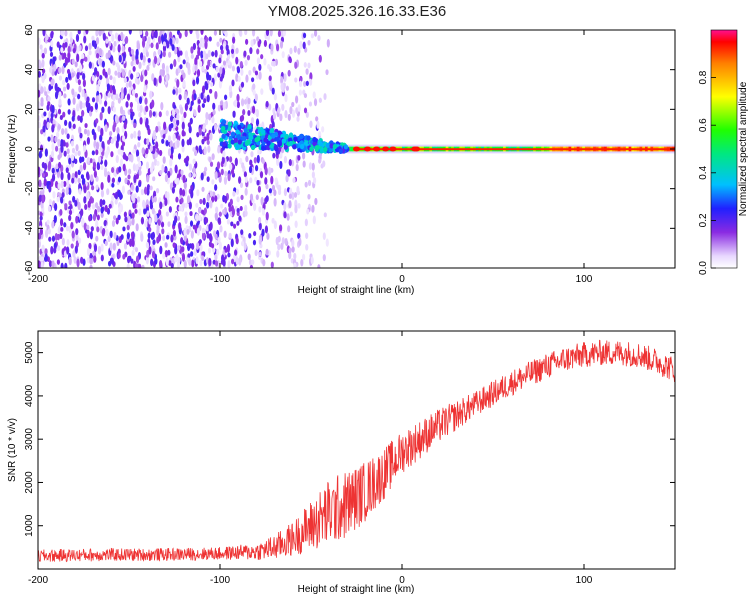 The height and width of the screenshot is (600, 750). What do you see at coordinates (29, 228) in the screenshot?
I see `spectrogram-y-tick-label: -40` at bounding box center [29, 228].